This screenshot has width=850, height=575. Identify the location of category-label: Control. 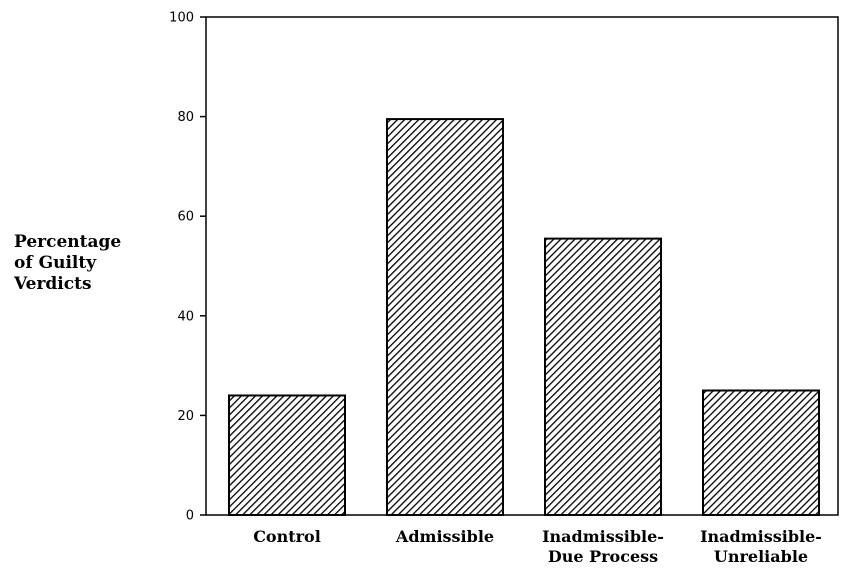
(287, 536).